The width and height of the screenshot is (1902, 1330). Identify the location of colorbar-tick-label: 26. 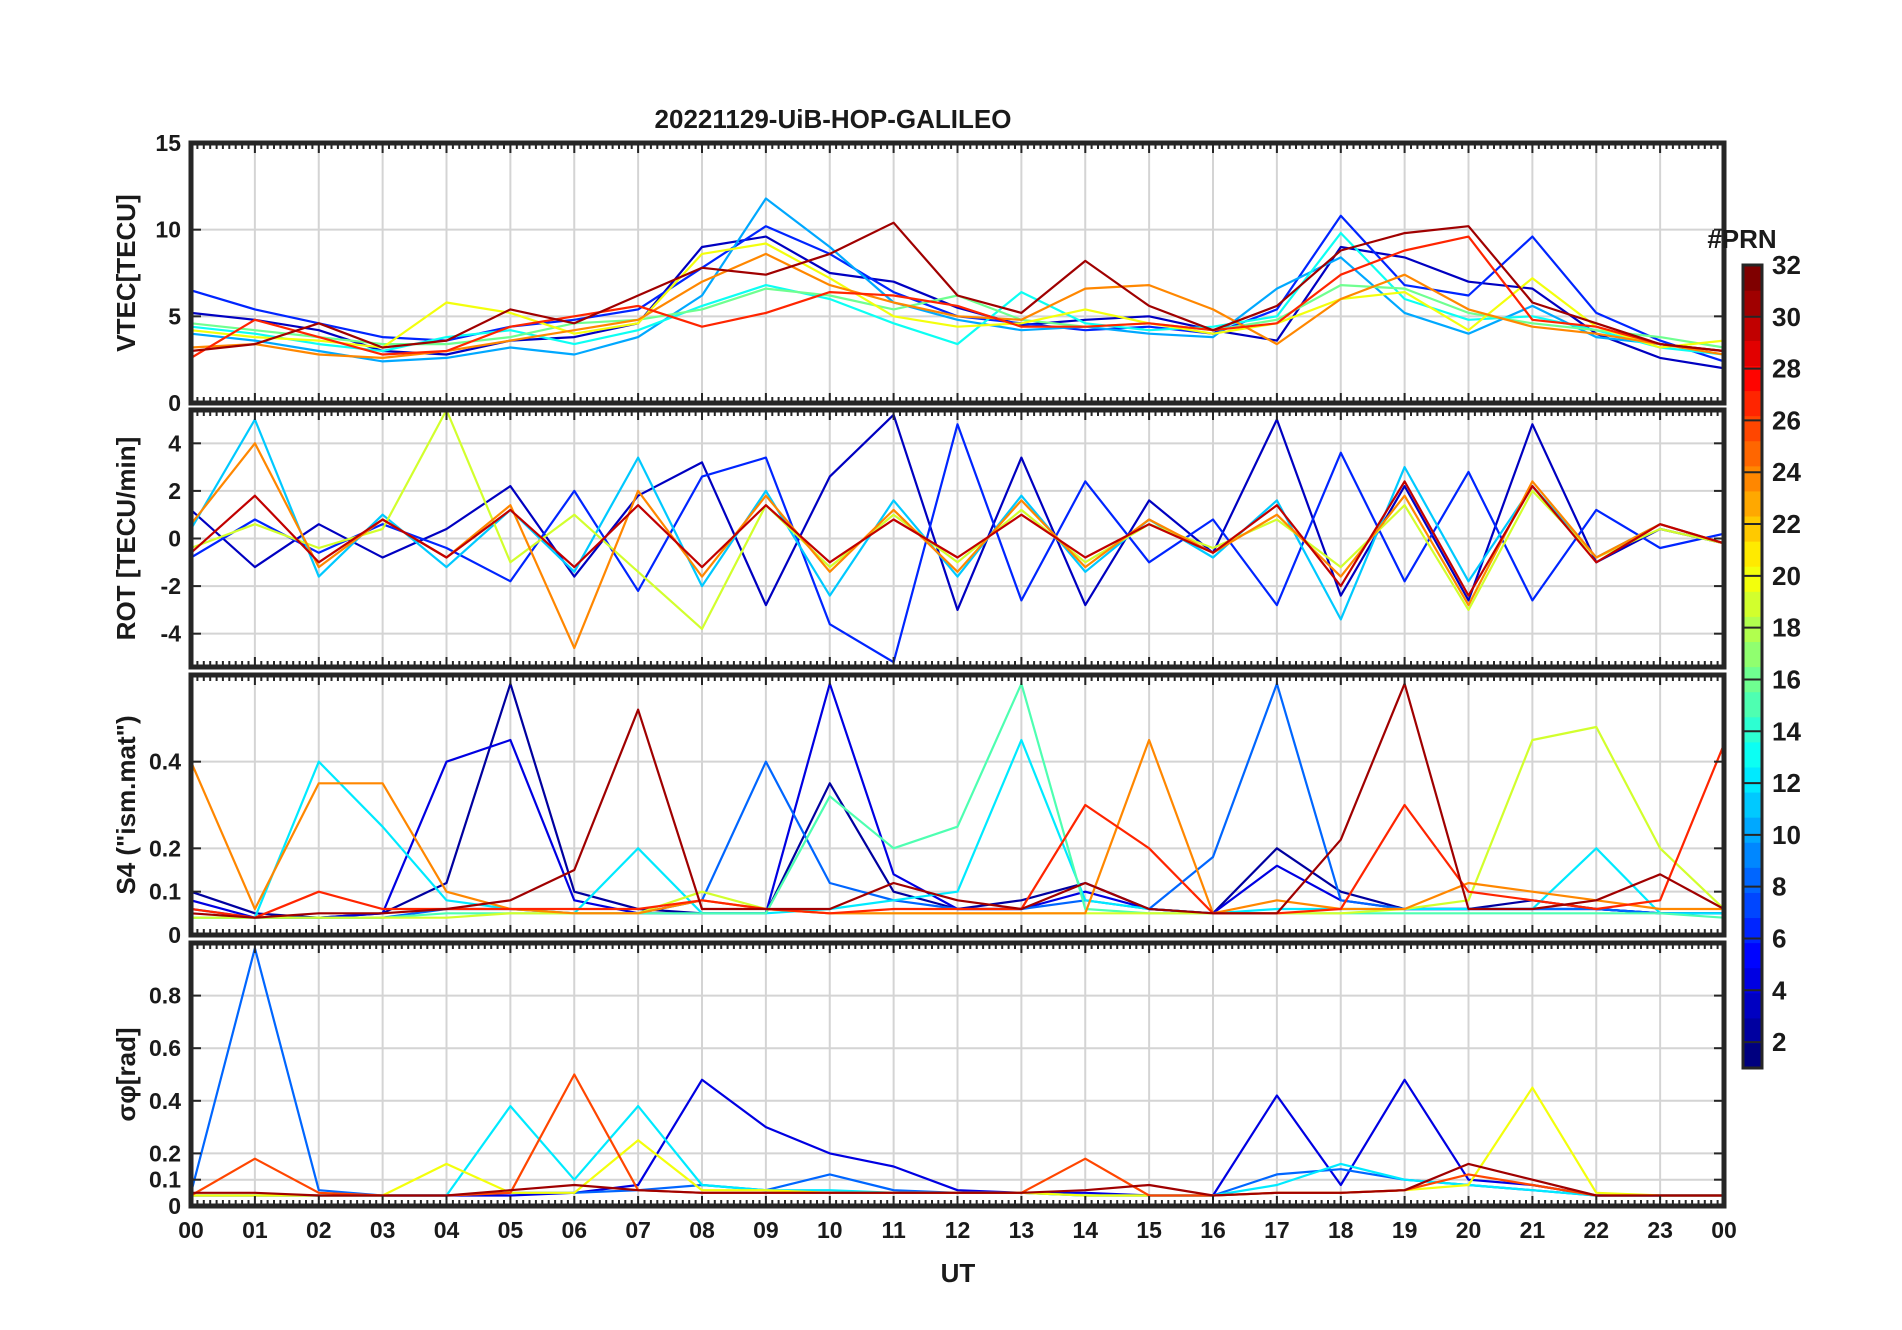
(1786, 420).